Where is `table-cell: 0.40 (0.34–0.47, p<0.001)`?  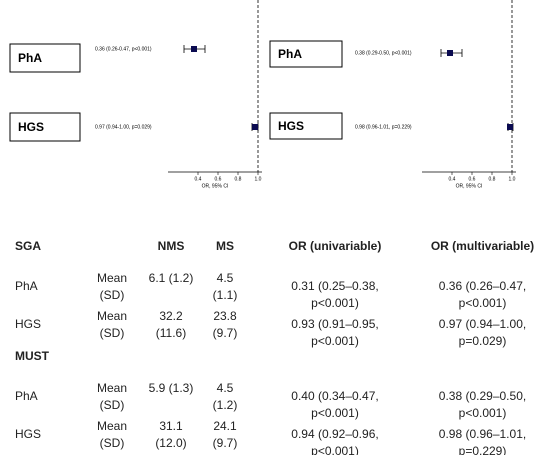 table-cell: 0.40 (0.34–0.47, p<0.001) is located at coordinates (335, 404).